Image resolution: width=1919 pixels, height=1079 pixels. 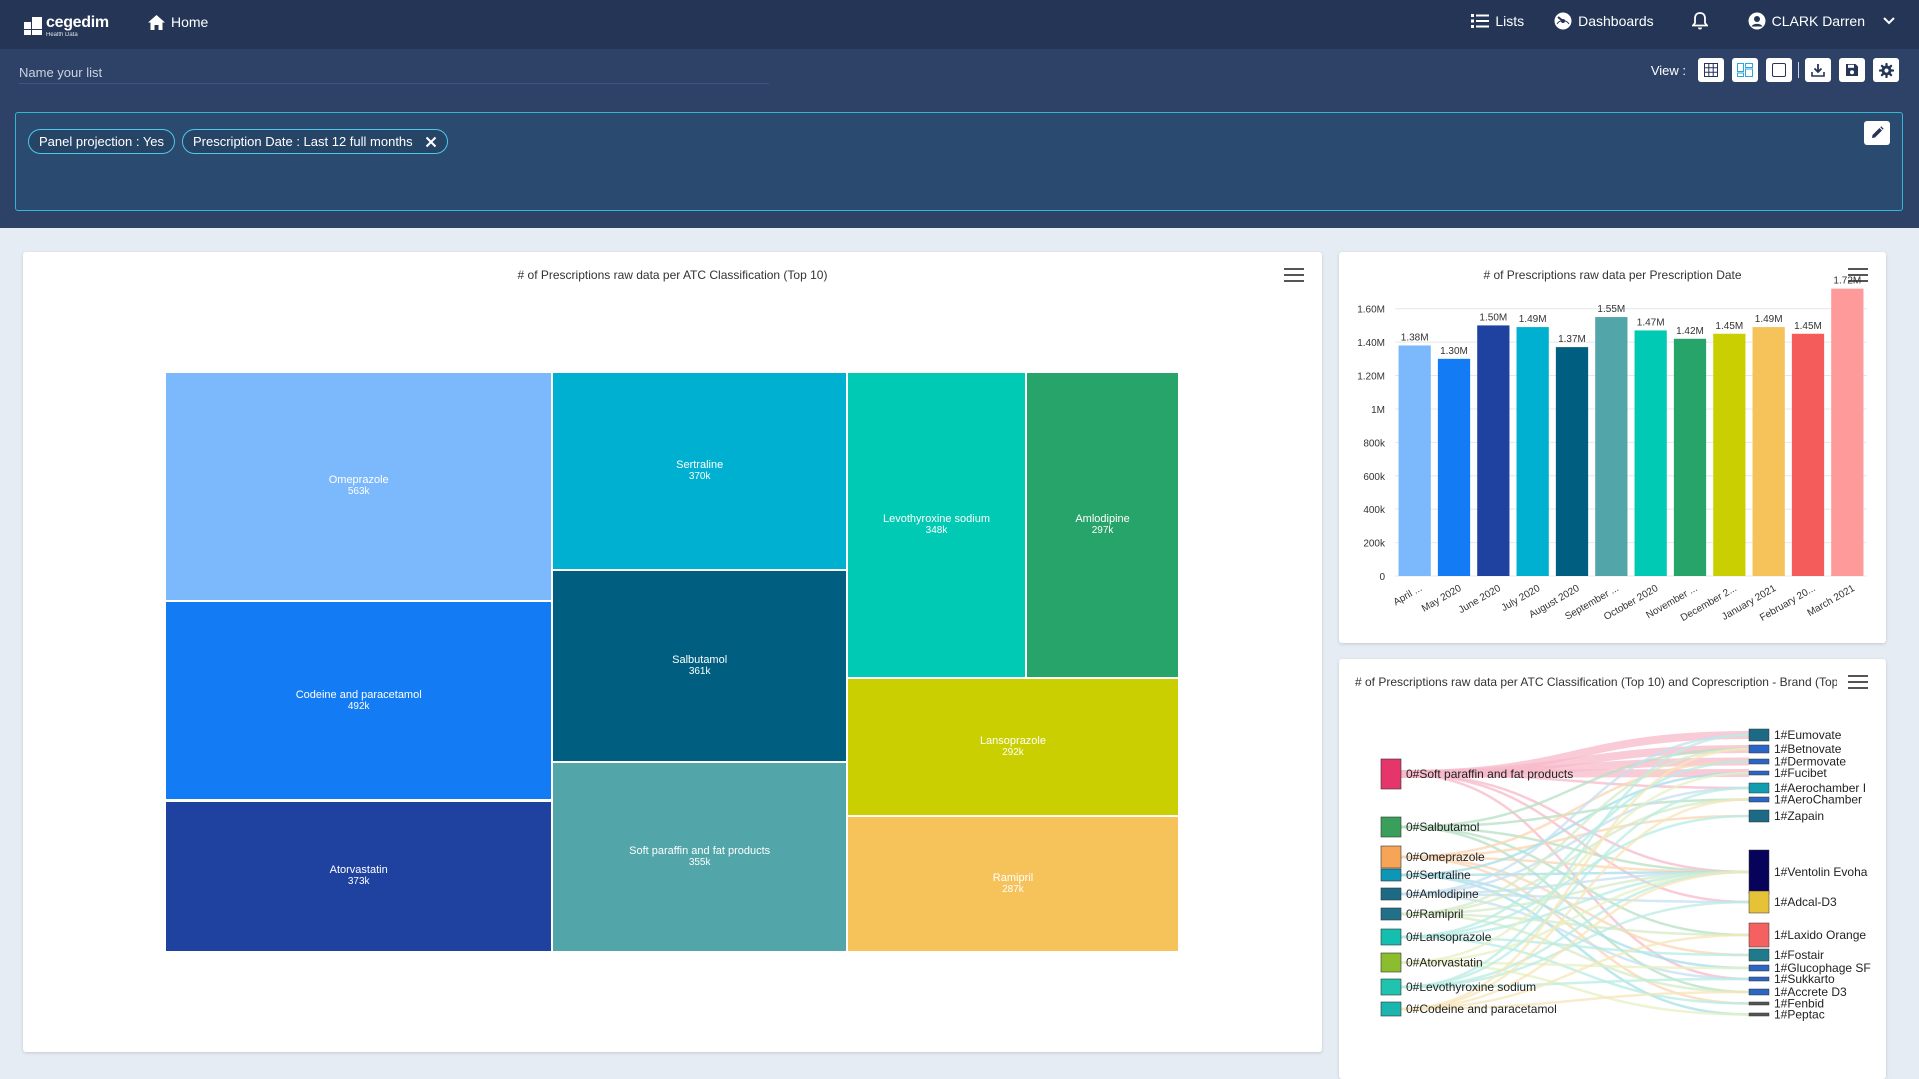 What do you see at coordinates (1650, 453) in the screenshot?
I see `bar-october-2020` at bounding box center [1650, 453].